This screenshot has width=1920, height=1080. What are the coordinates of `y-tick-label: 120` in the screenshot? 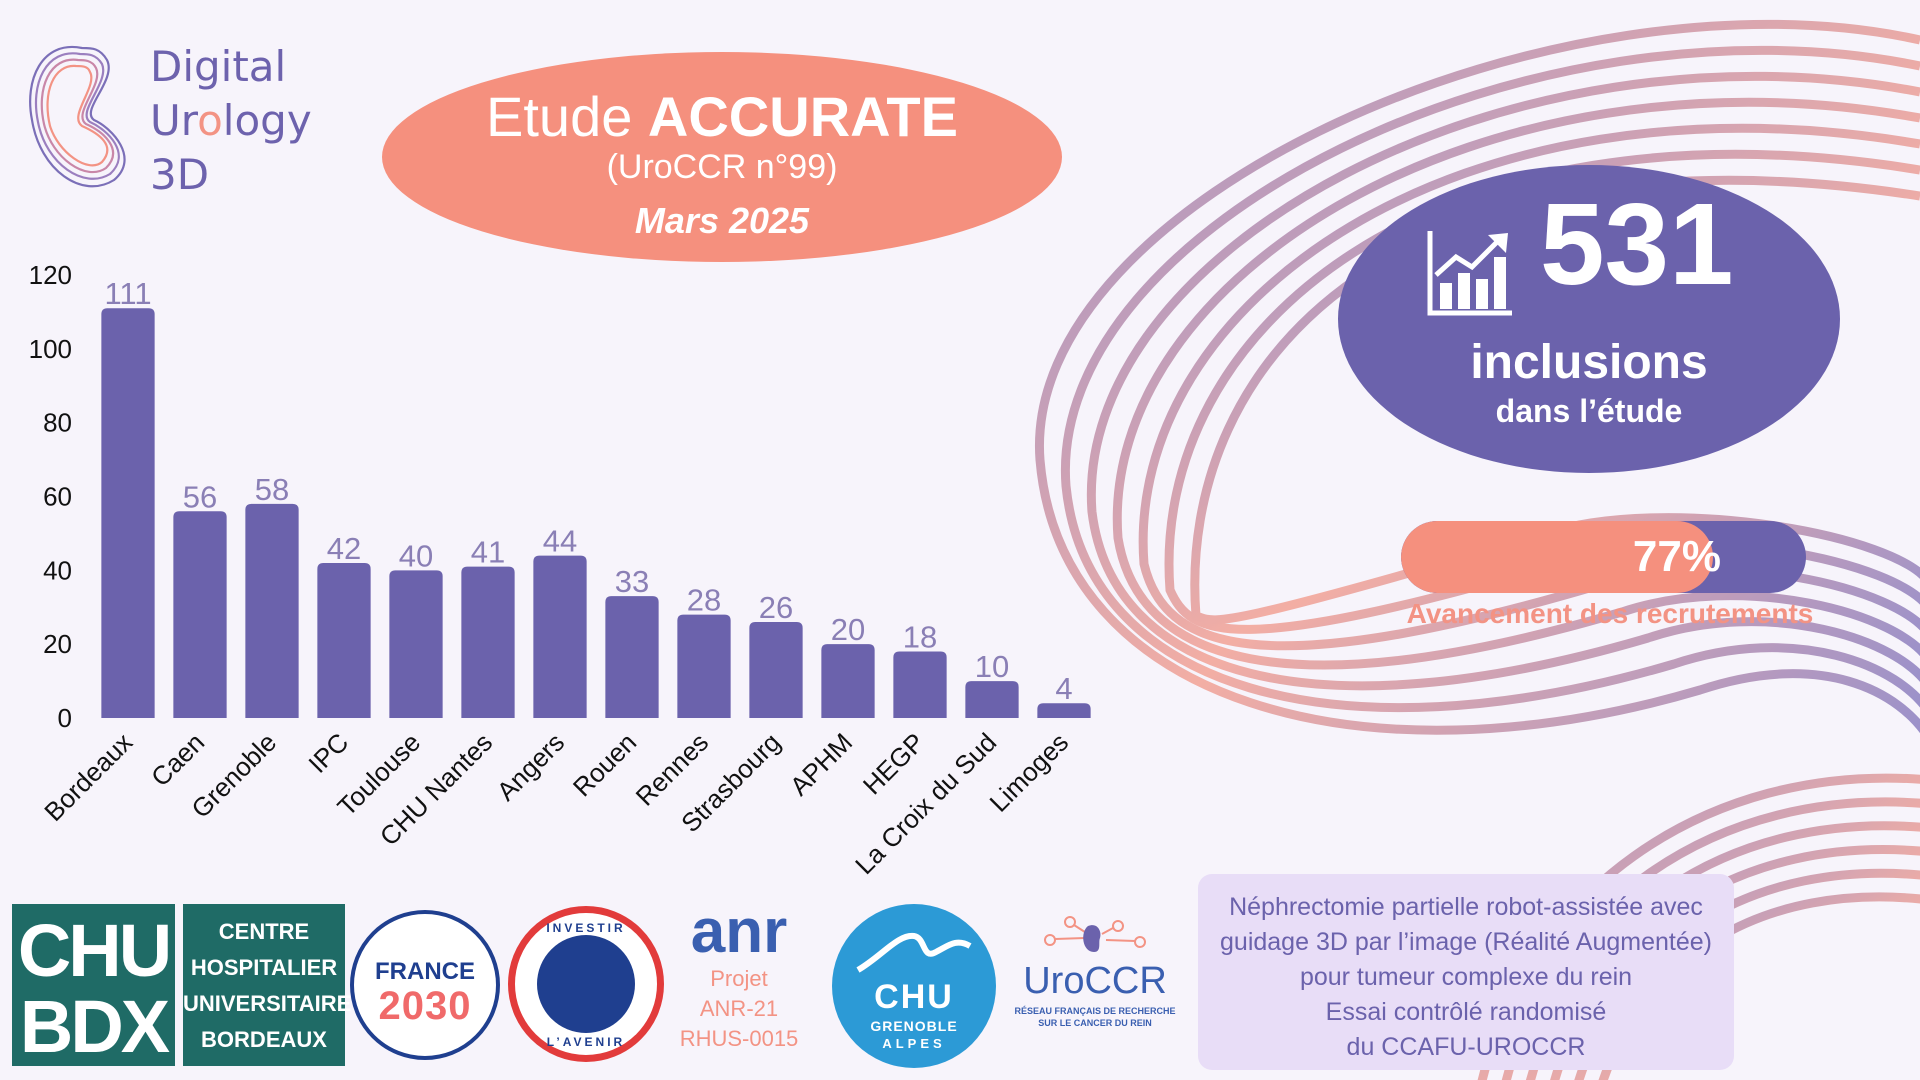 It's located at (50, 275).